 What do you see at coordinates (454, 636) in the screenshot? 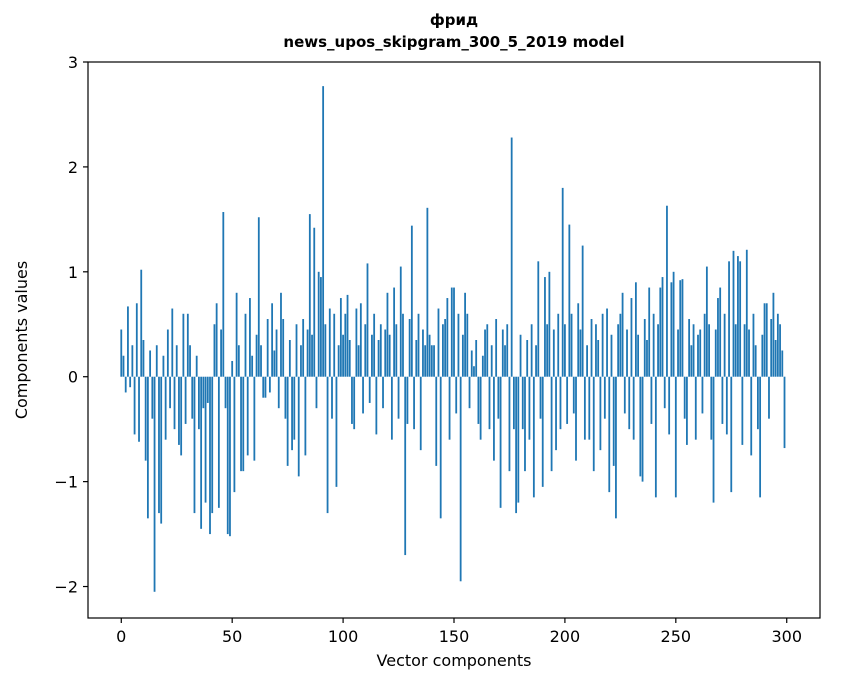
I see `x-tick-label: 150` at bounding box center [454, 636].